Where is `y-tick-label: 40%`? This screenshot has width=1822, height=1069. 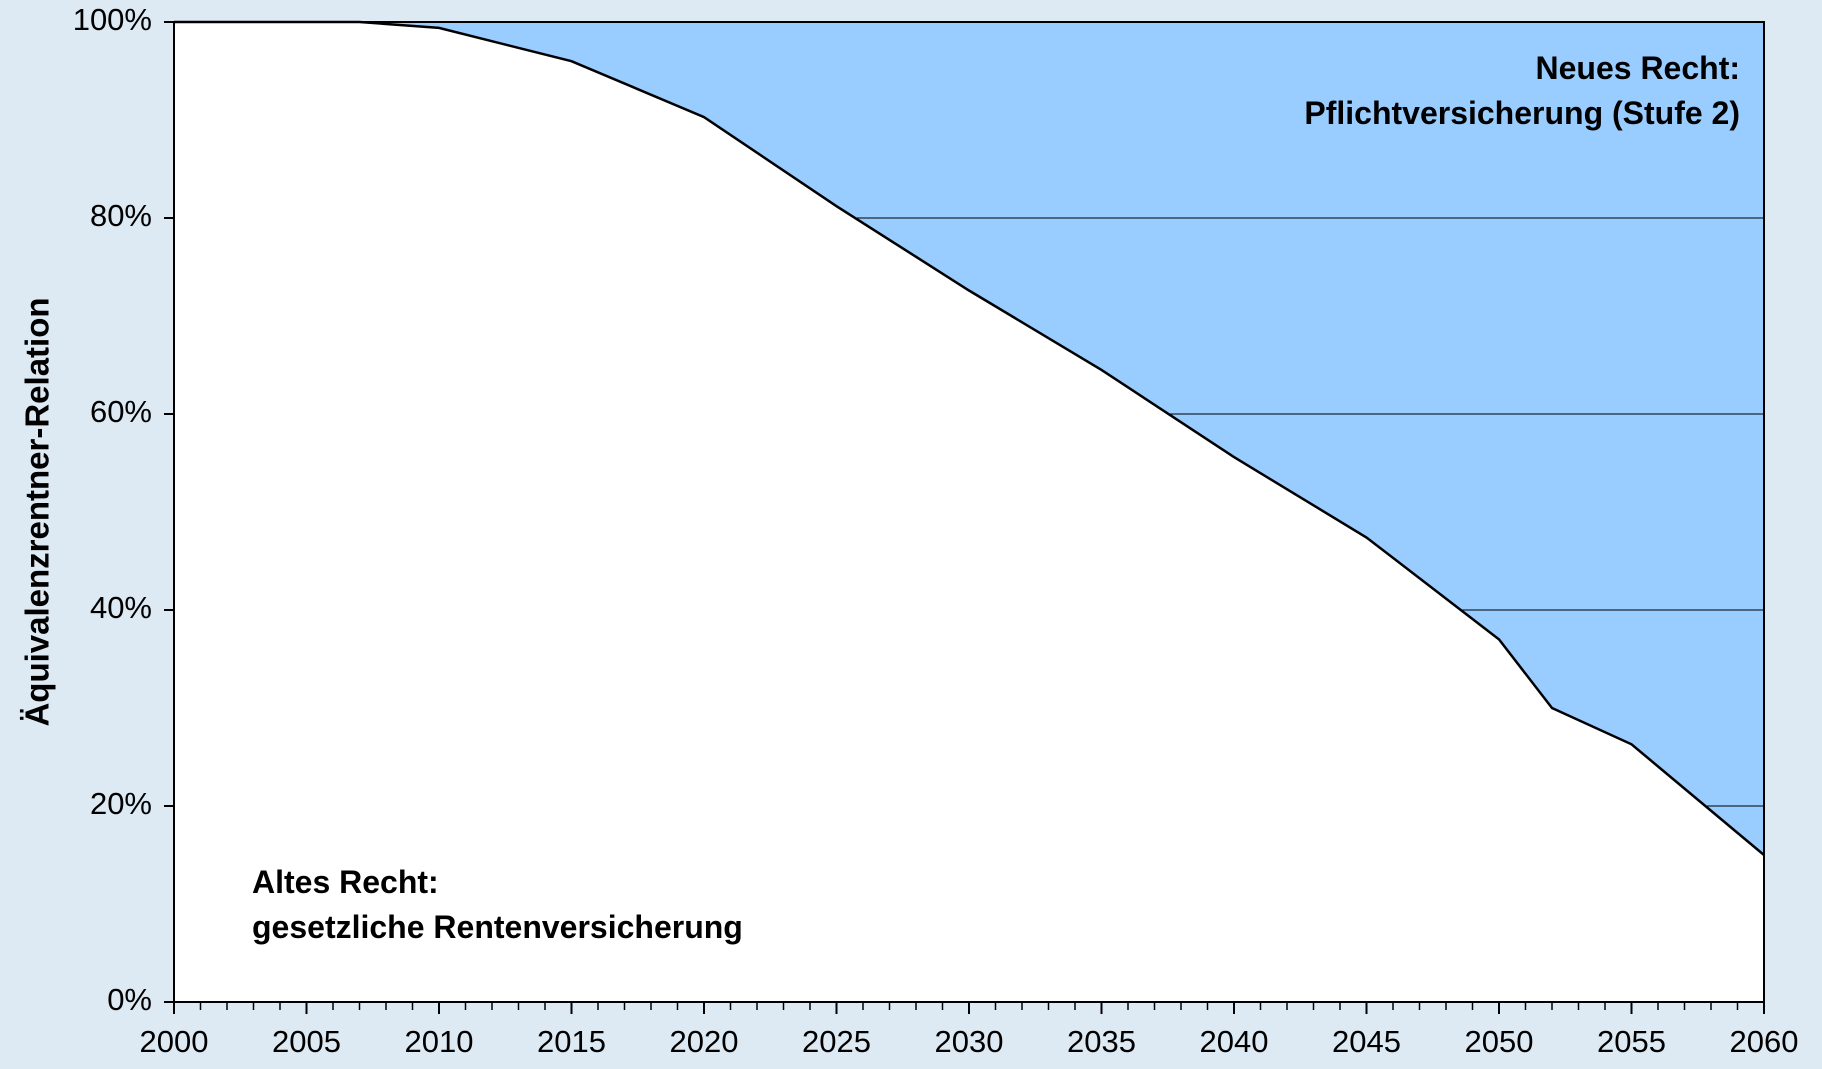
y-tick-label: 40% is located at coordinates (121, 607).